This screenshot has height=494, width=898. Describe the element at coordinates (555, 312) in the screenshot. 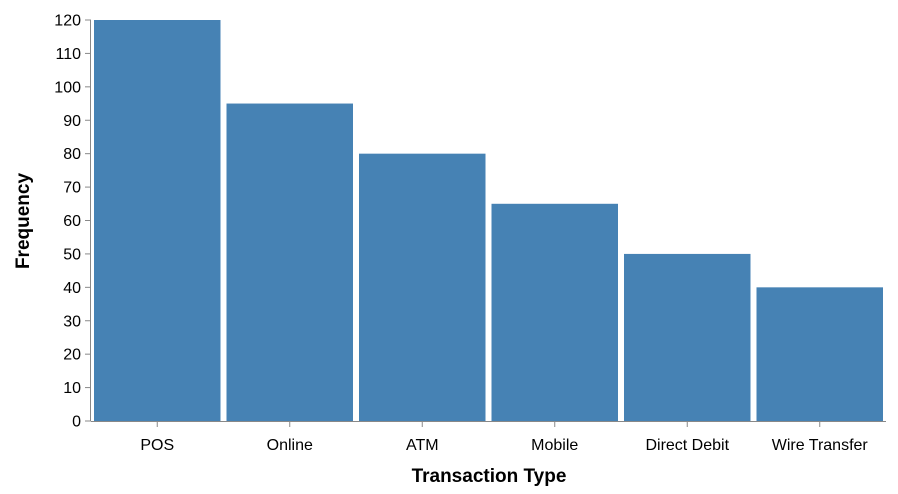

I see `bar-mobile` at that location.